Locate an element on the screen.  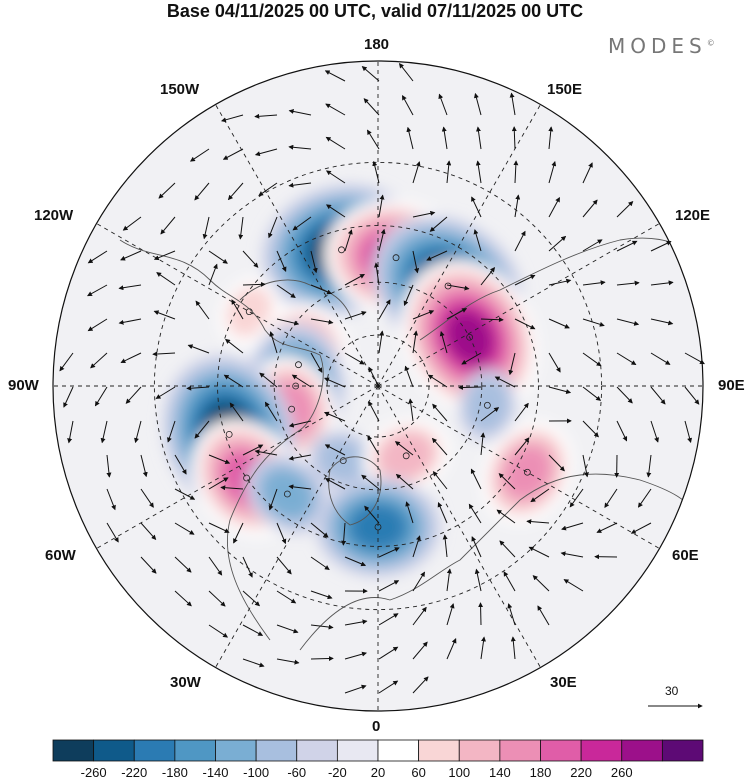
colorbar-tick--260: -260 is located at coordinates (93, 772).